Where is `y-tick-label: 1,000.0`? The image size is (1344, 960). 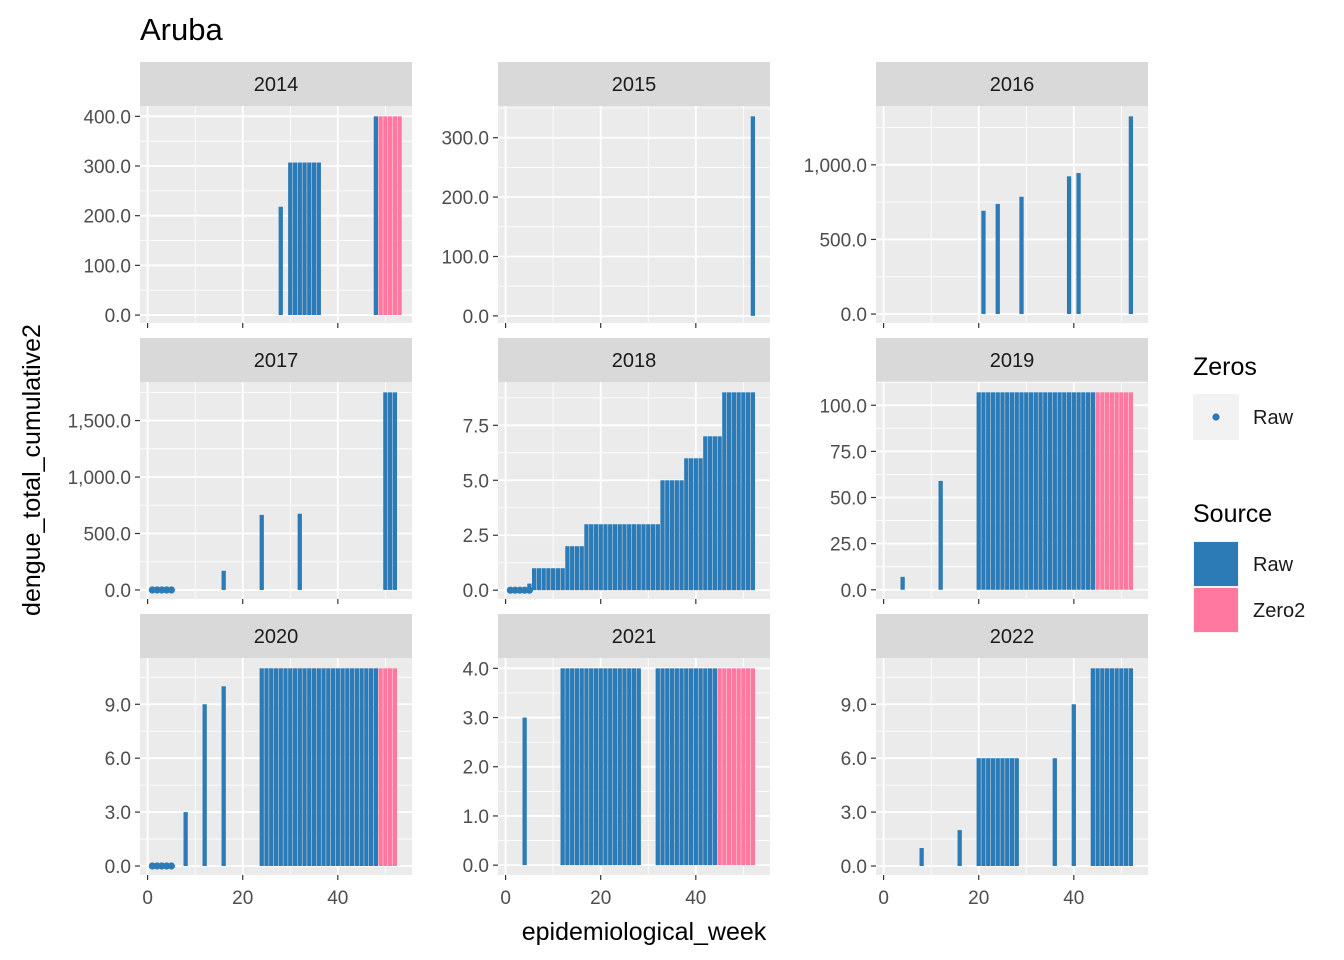 y-tick-label: 1,000.0 is located at coordinates (835, 166).